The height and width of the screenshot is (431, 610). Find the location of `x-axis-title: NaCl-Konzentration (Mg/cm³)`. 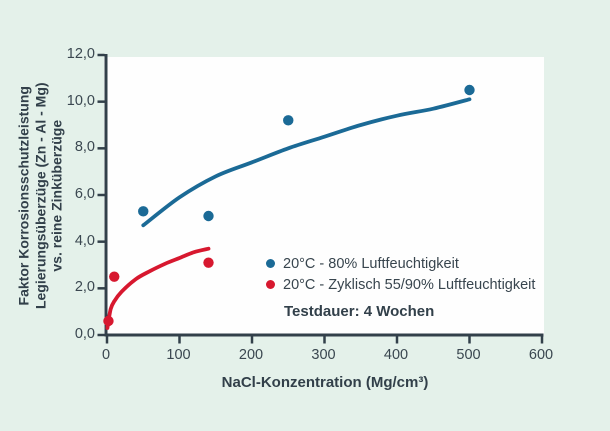

x-axis-title: NaCl-Konzentration (Mg/cm³) is located at coordinates (325, 382).